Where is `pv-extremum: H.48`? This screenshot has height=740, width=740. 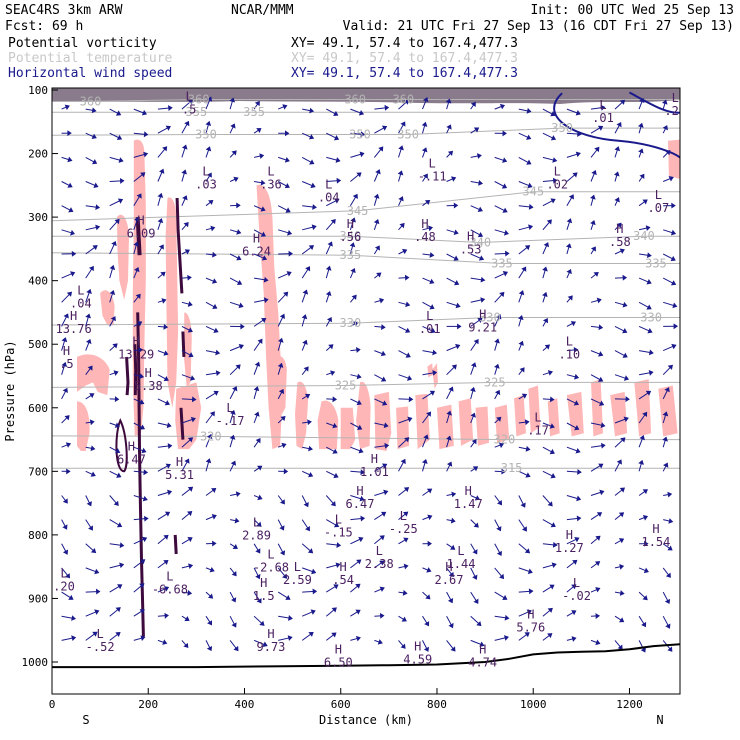
pv-extremum: H.48 is located at coordinates (425, 230).